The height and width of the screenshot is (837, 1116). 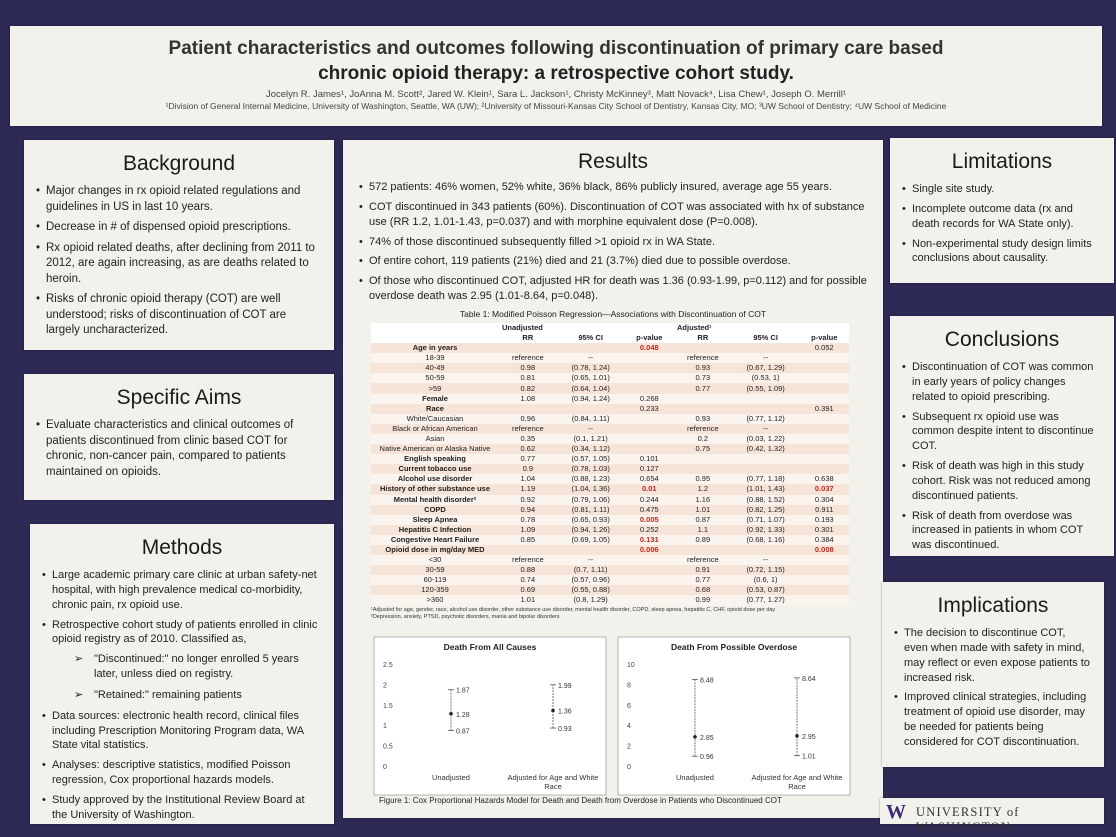 What do you see at coordinates (824, 519) in the screenshot?
I see `table-cell: 0.193` at bounding box center [824, 519].